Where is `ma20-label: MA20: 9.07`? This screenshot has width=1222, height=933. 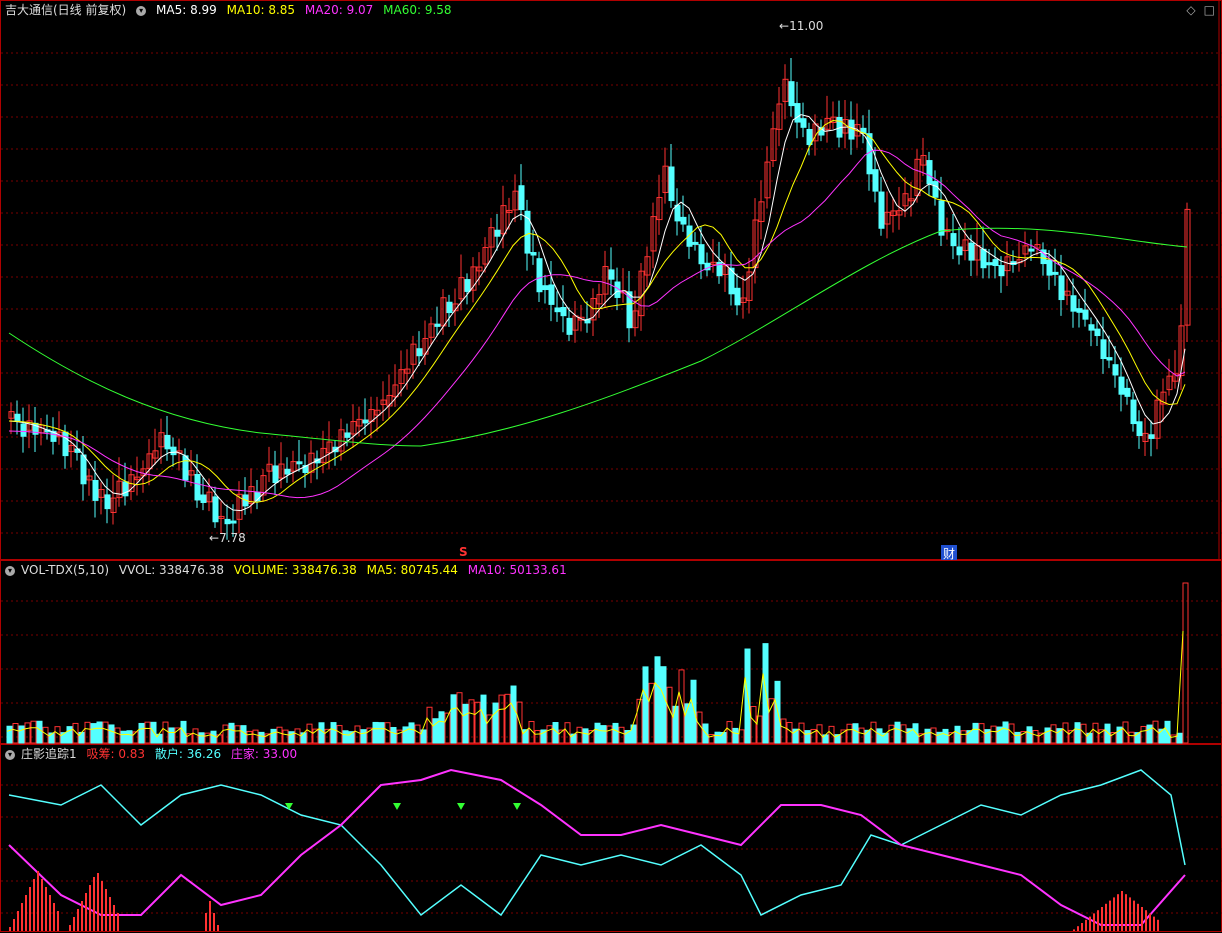
ma20-label: MA20: 9.07 is located at coordinates (339, 10).